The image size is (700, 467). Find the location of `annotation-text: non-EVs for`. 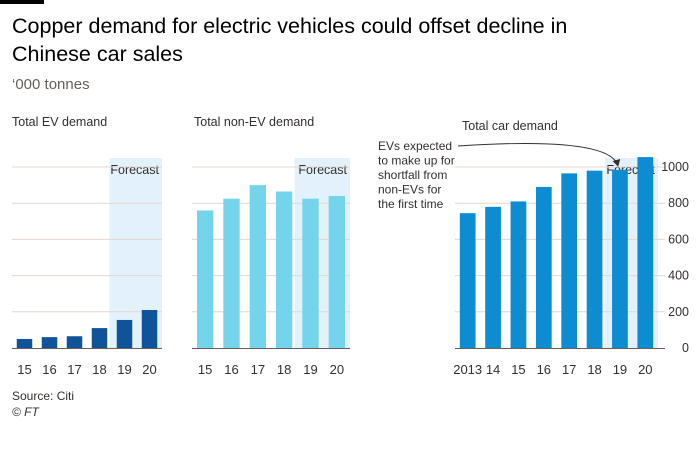

annotation-text: non-EVs for is located at coordinates (409, 190).